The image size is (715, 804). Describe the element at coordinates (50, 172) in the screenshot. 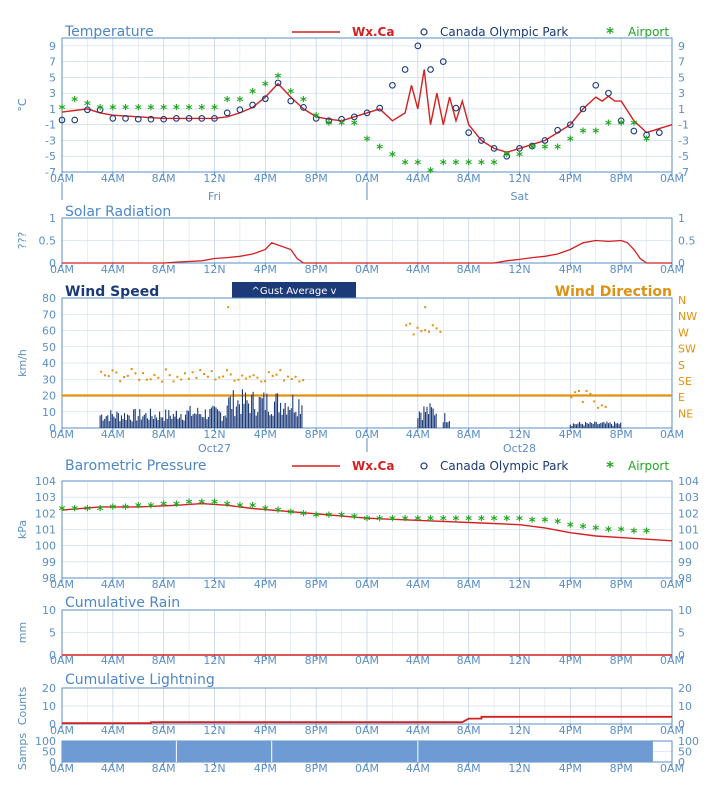

I see `y-tick-label: -7` at that location.